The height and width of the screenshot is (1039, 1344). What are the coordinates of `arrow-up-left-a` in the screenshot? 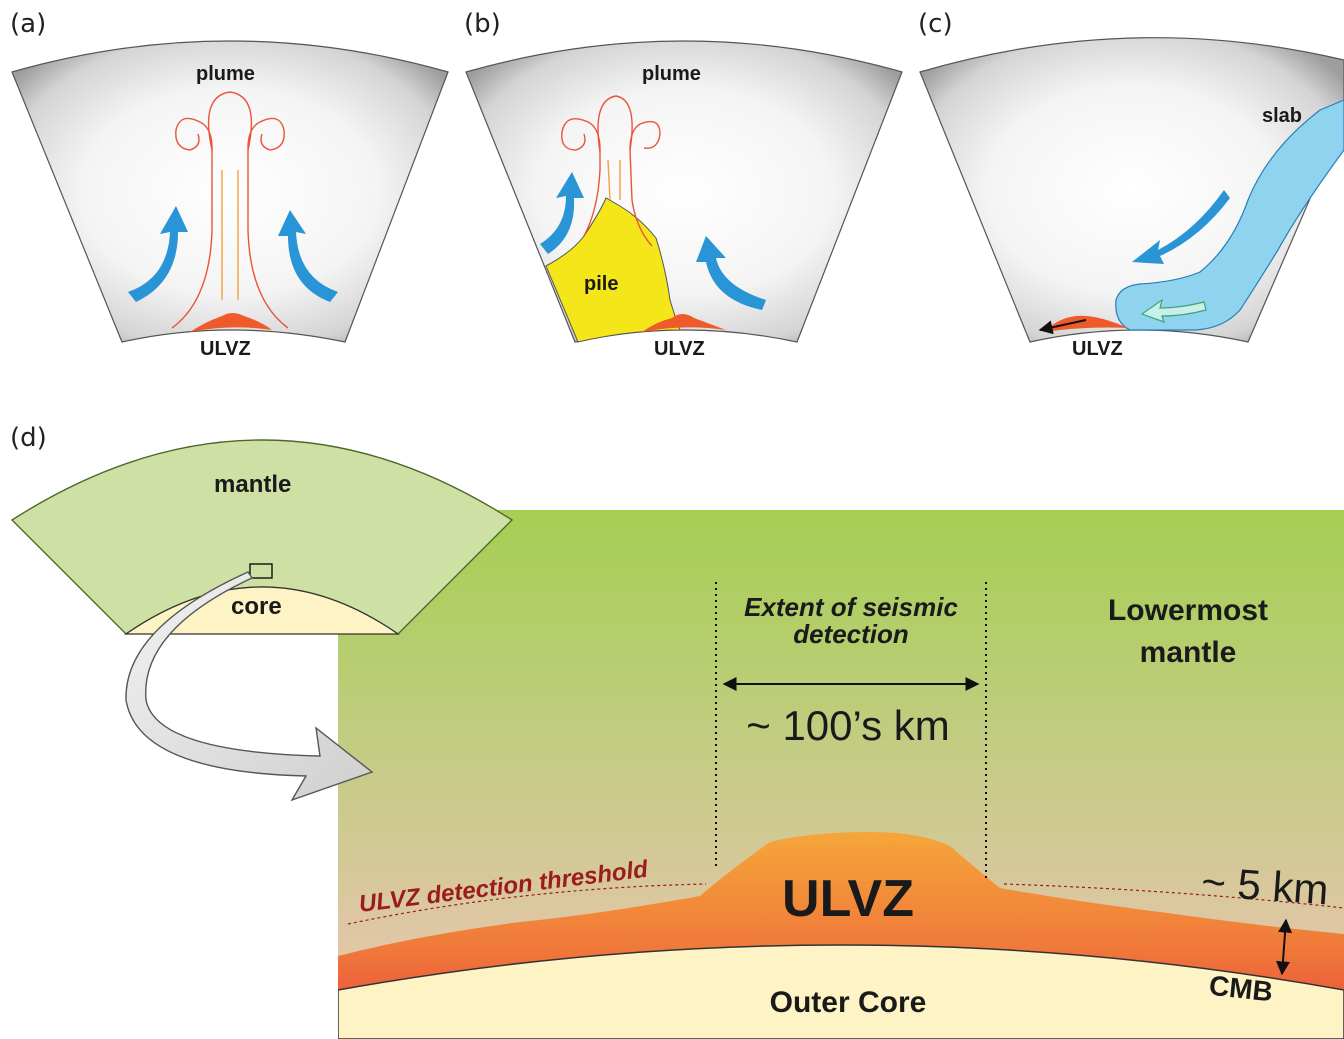 It's located at (158, 254).